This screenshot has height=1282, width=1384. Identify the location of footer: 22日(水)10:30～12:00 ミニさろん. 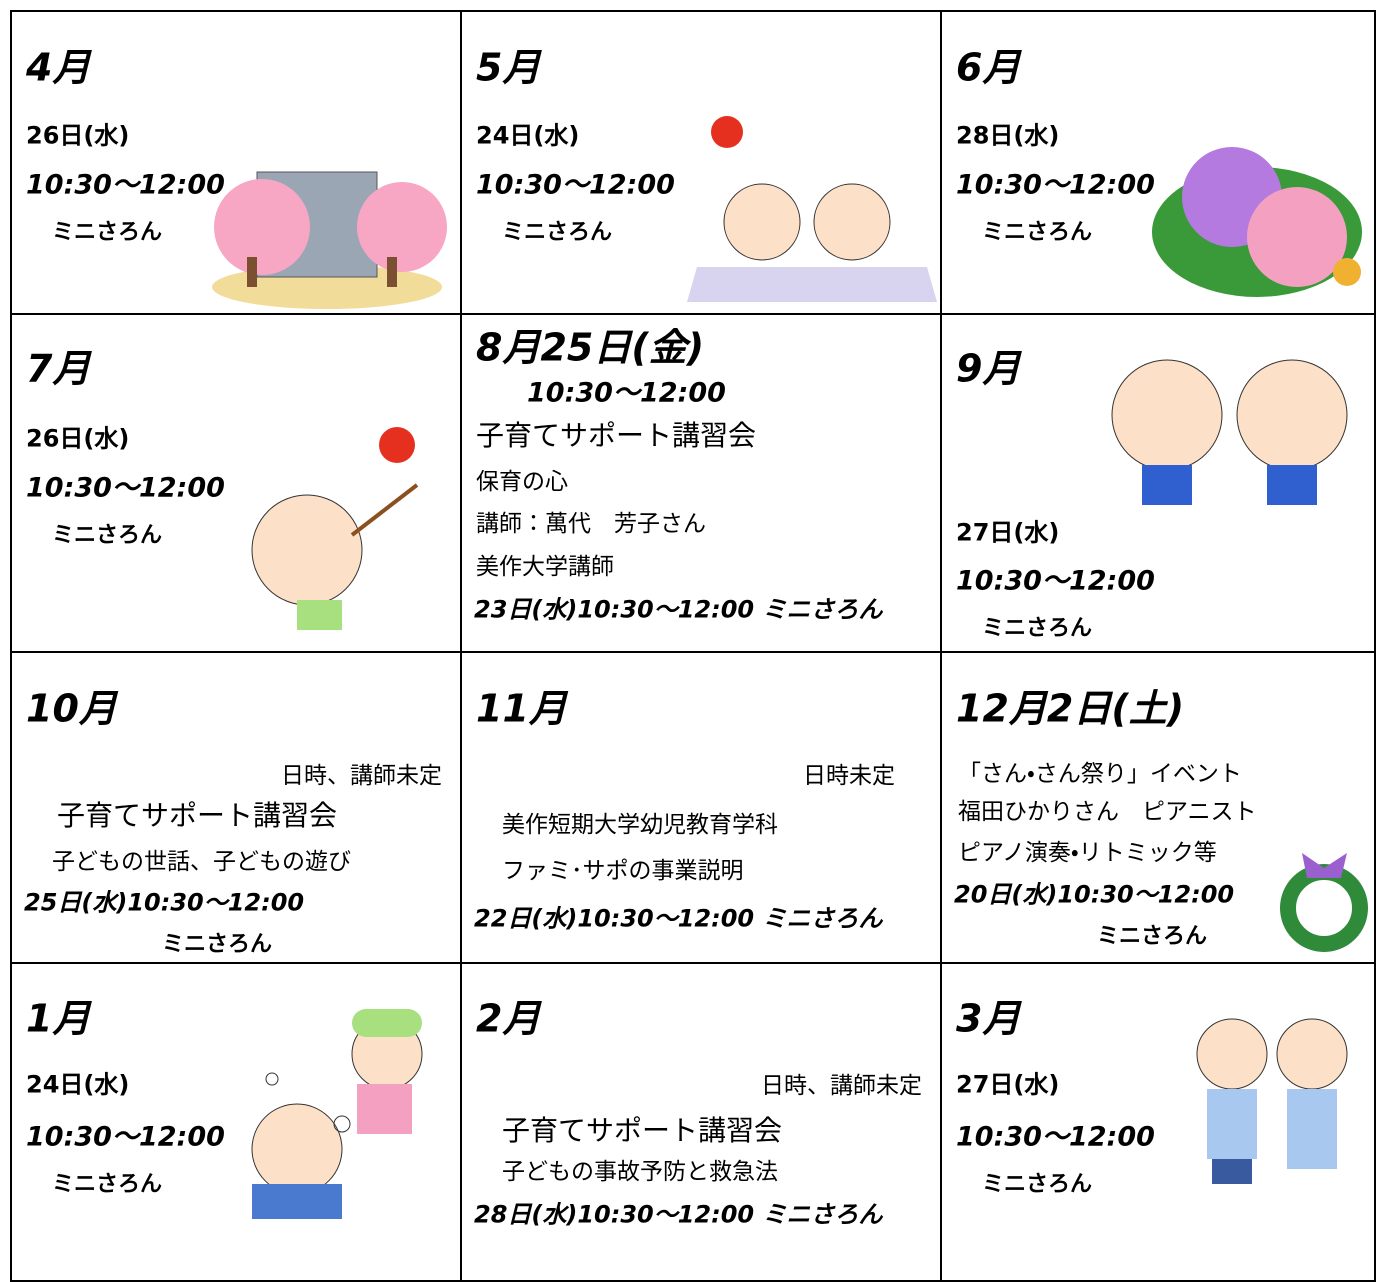
(678, 918).